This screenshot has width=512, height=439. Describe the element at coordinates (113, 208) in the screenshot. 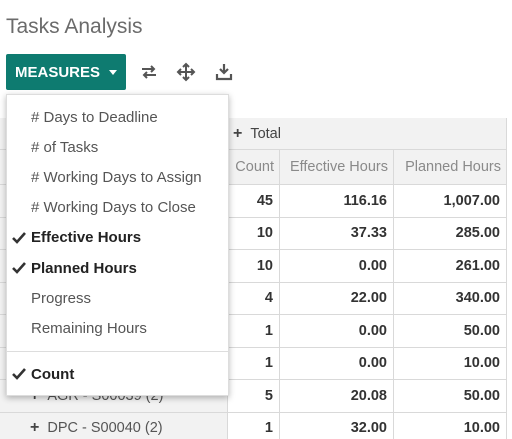

I see `measure-label: # Working Days to Close` at that location.